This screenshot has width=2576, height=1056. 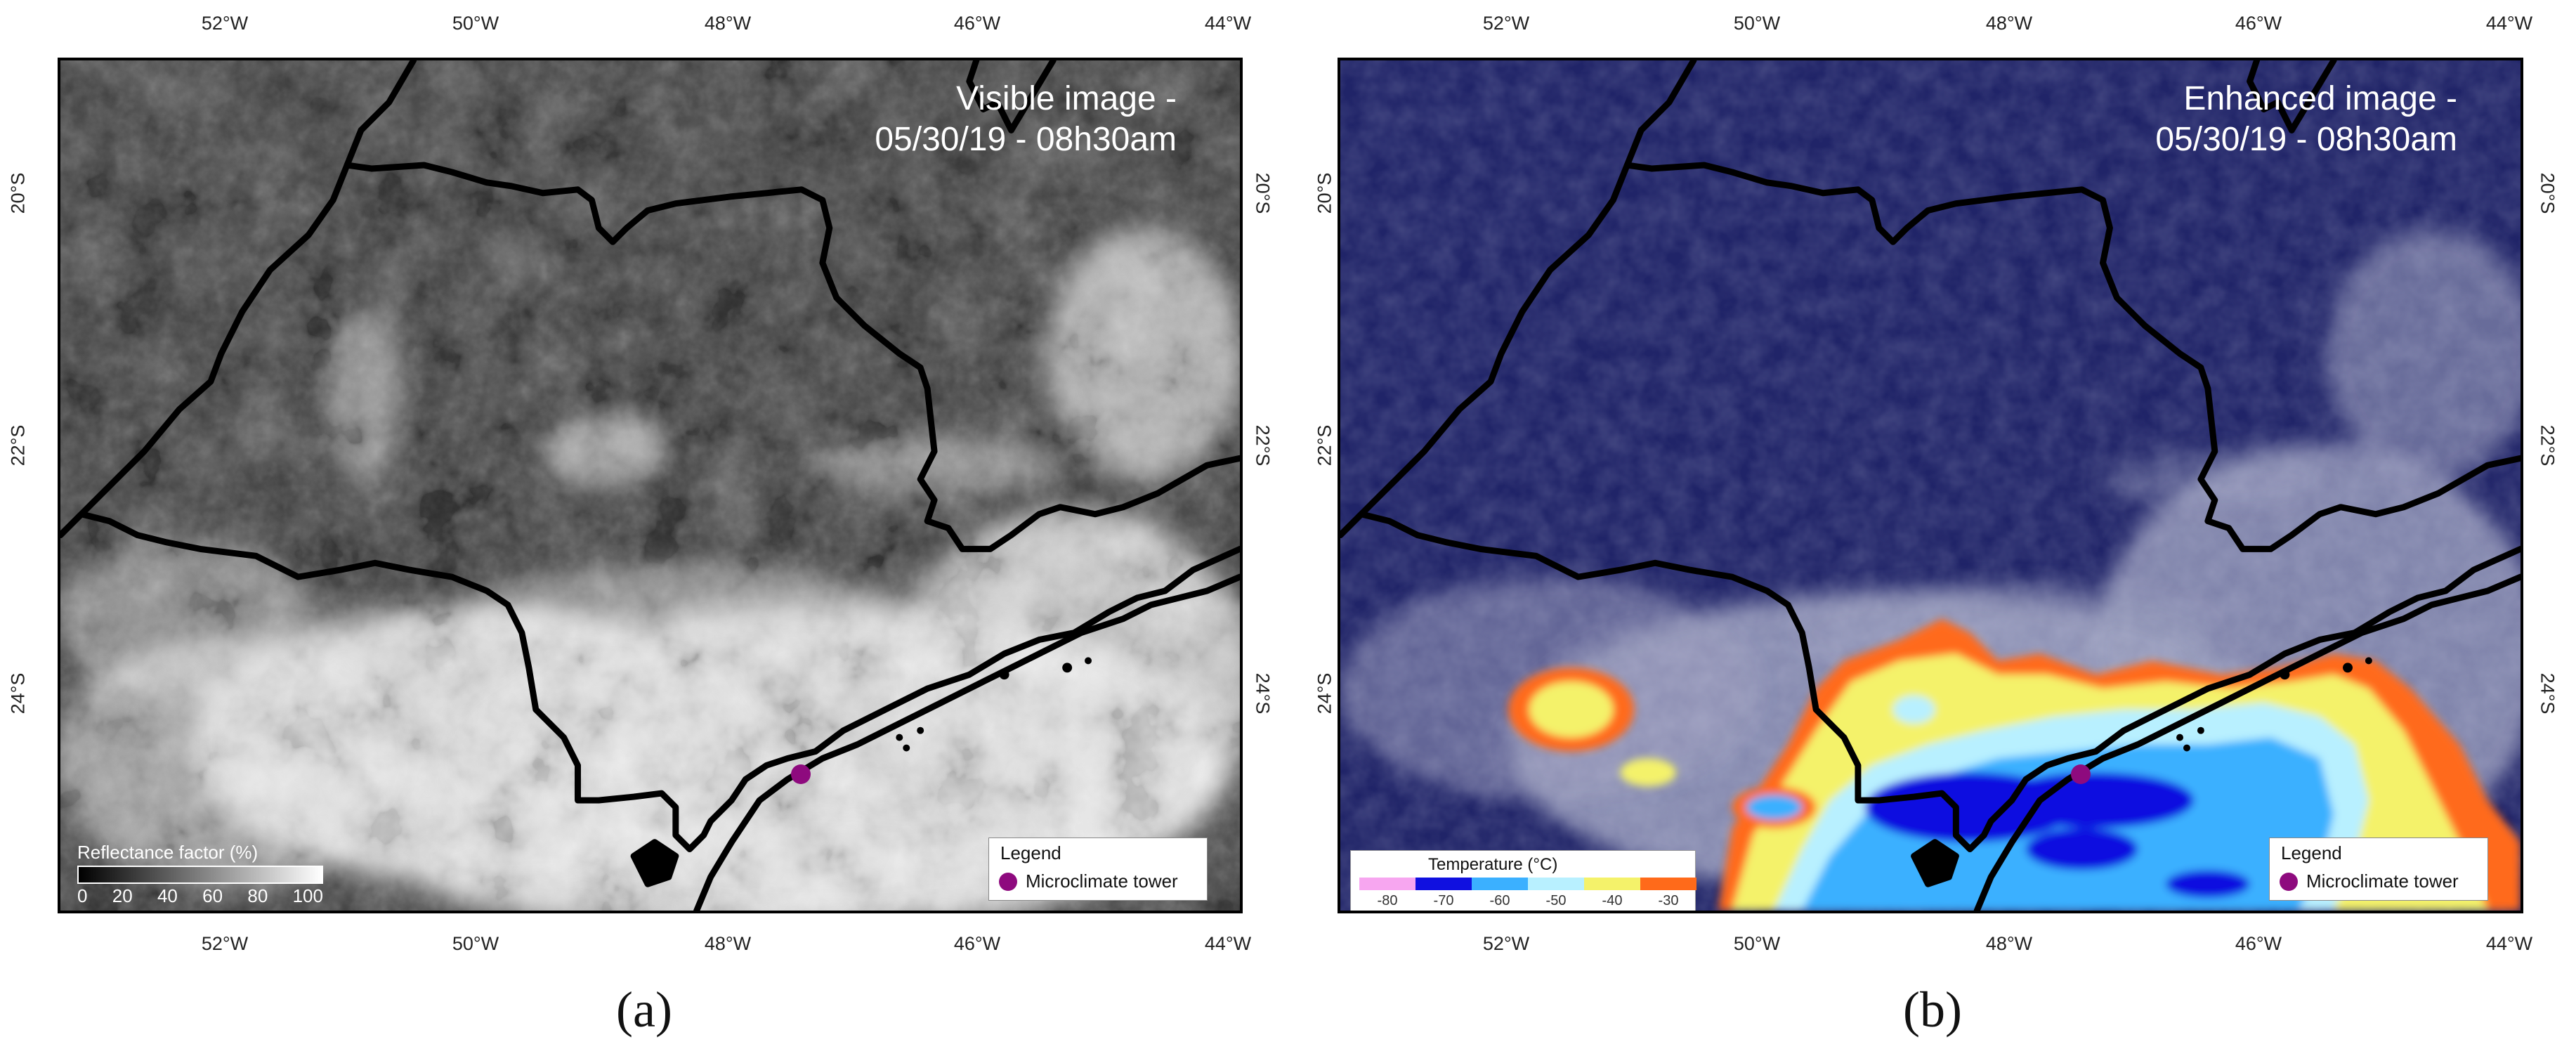 I want to click on temp-tick: -50, so click(x=1556, y=900).